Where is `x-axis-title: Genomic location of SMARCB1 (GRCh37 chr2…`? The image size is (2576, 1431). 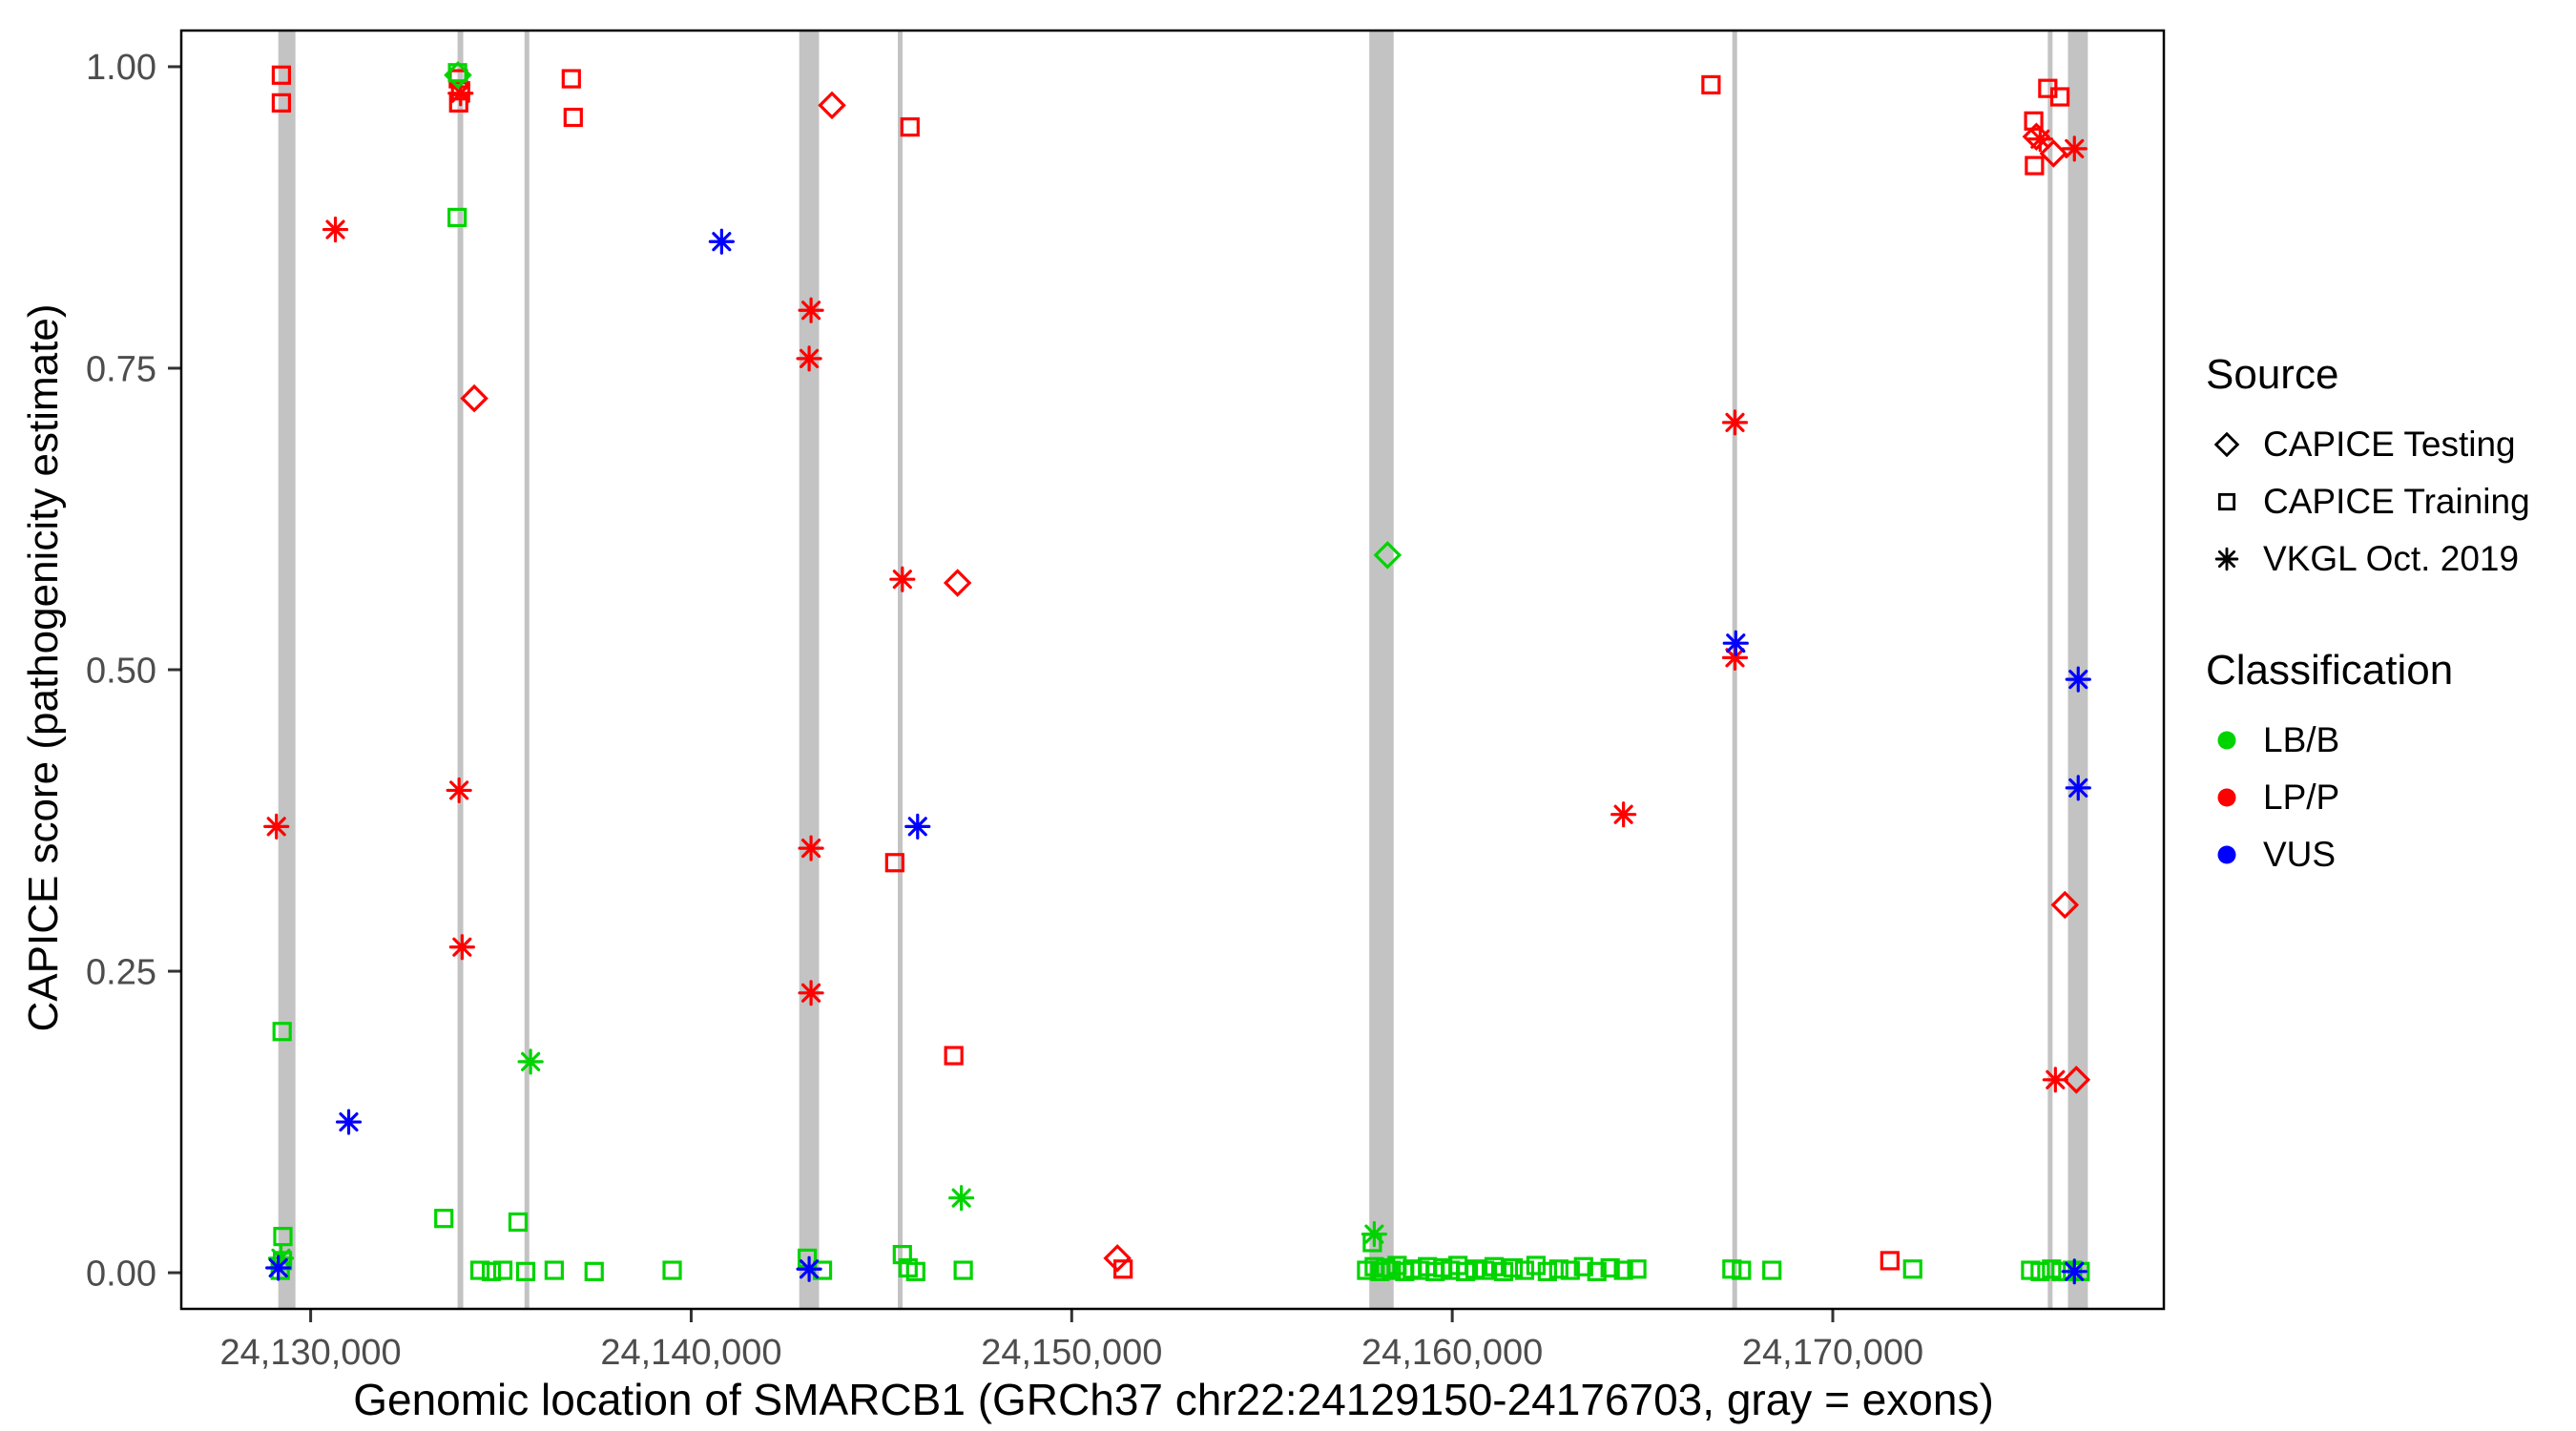
x-axis-title: Genomic location of SMARCB1 (GRCh37 chr2… is located at coordinates (1173, 1399).